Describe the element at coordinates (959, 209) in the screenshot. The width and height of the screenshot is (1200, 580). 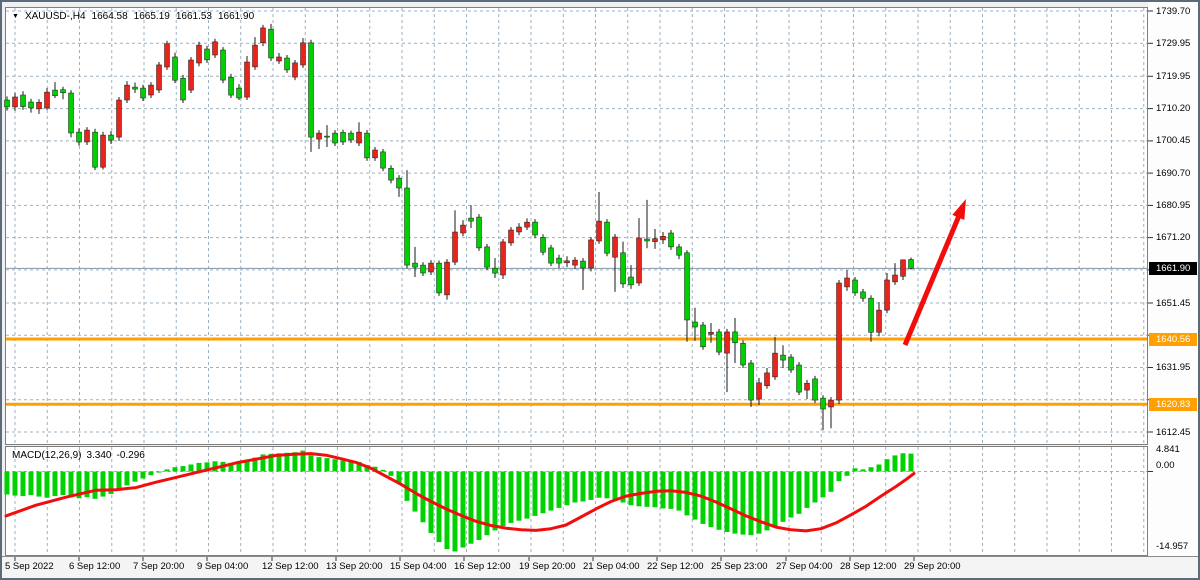
I see `trend-arrow-head` at that location.